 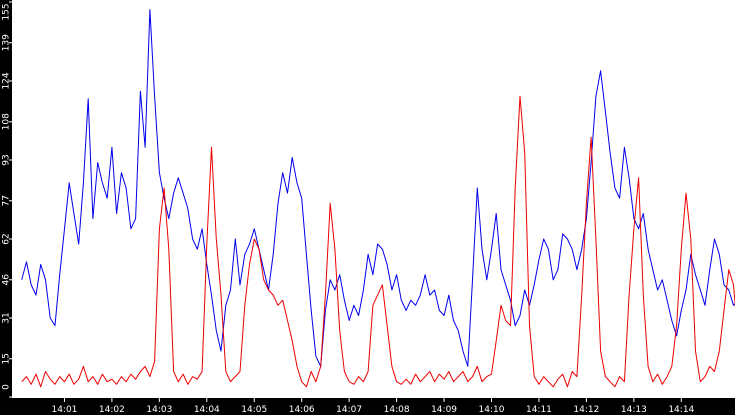 What do you see at coordinates (7, 387) in the screenshot?
I see `y-tick-label: 0` at bounding box center [7, 387].